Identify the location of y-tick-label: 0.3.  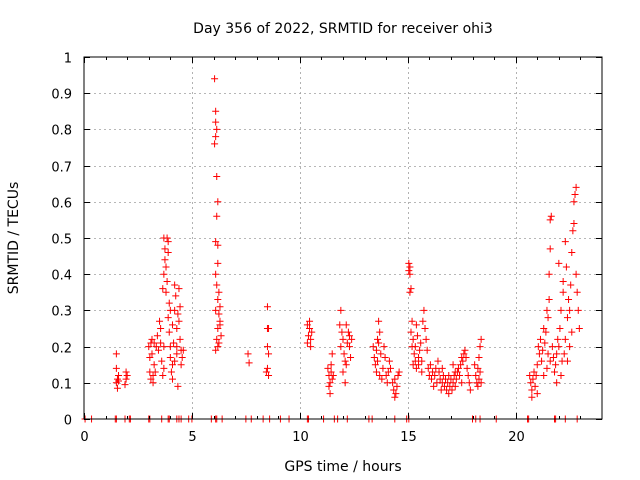
(61, 312).